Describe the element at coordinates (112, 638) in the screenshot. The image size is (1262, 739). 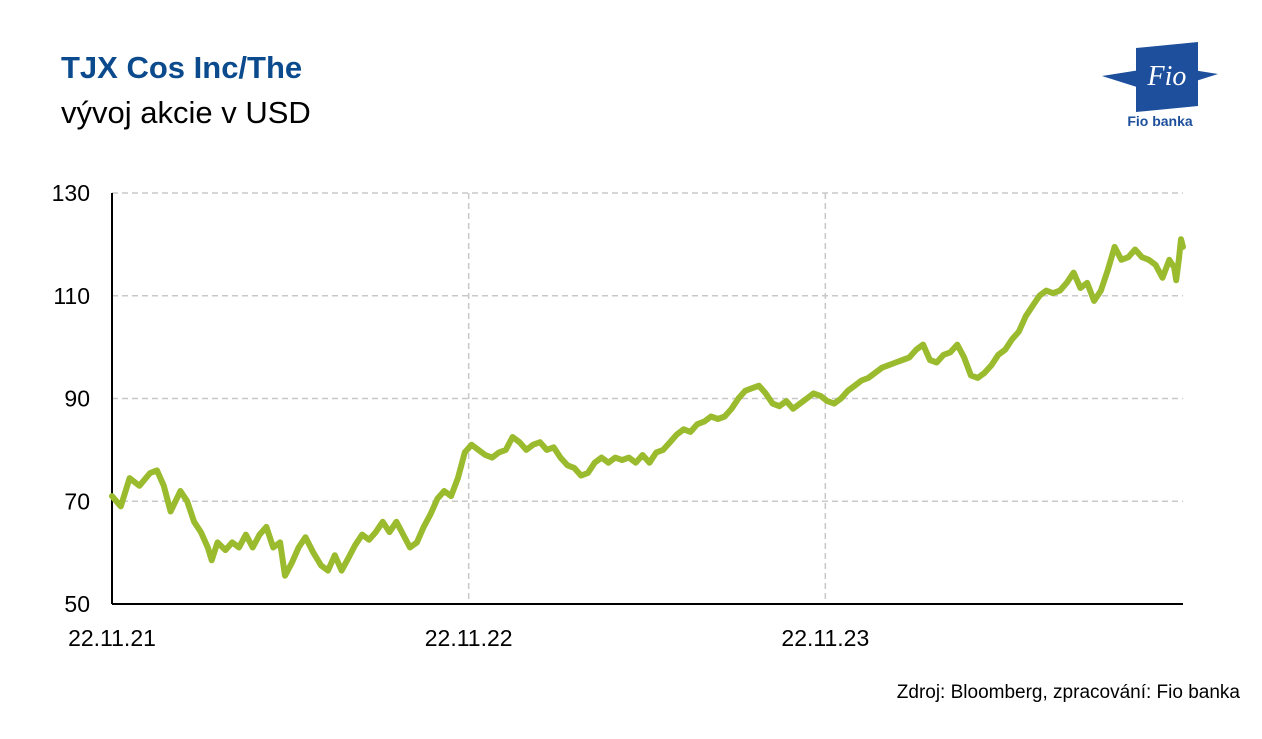
I see `x-tick-label: 22.11.21` at that location.